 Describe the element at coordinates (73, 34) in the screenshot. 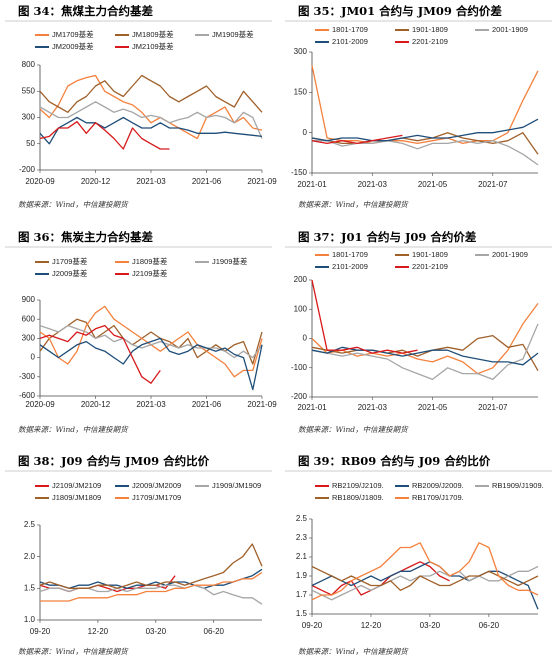

I see `legend-label: JM1709基差` at that location.